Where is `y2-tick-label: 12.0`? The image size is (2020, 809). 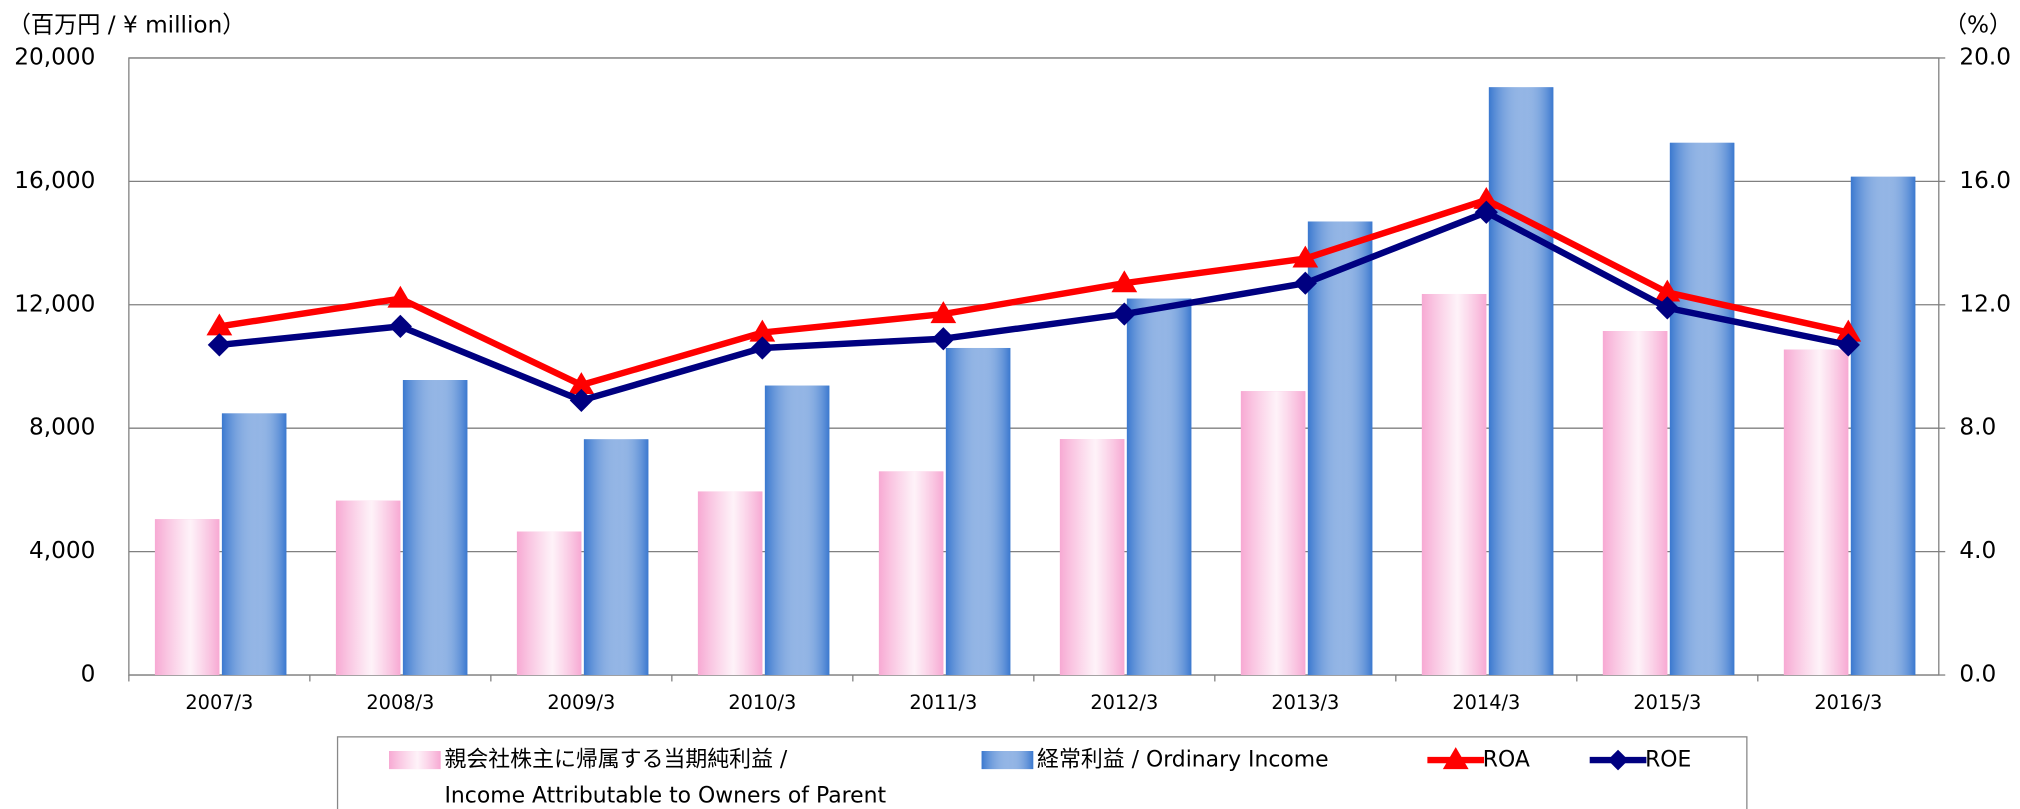
y2-tick-label: 12.0 is located at coordinates (1985, 303).